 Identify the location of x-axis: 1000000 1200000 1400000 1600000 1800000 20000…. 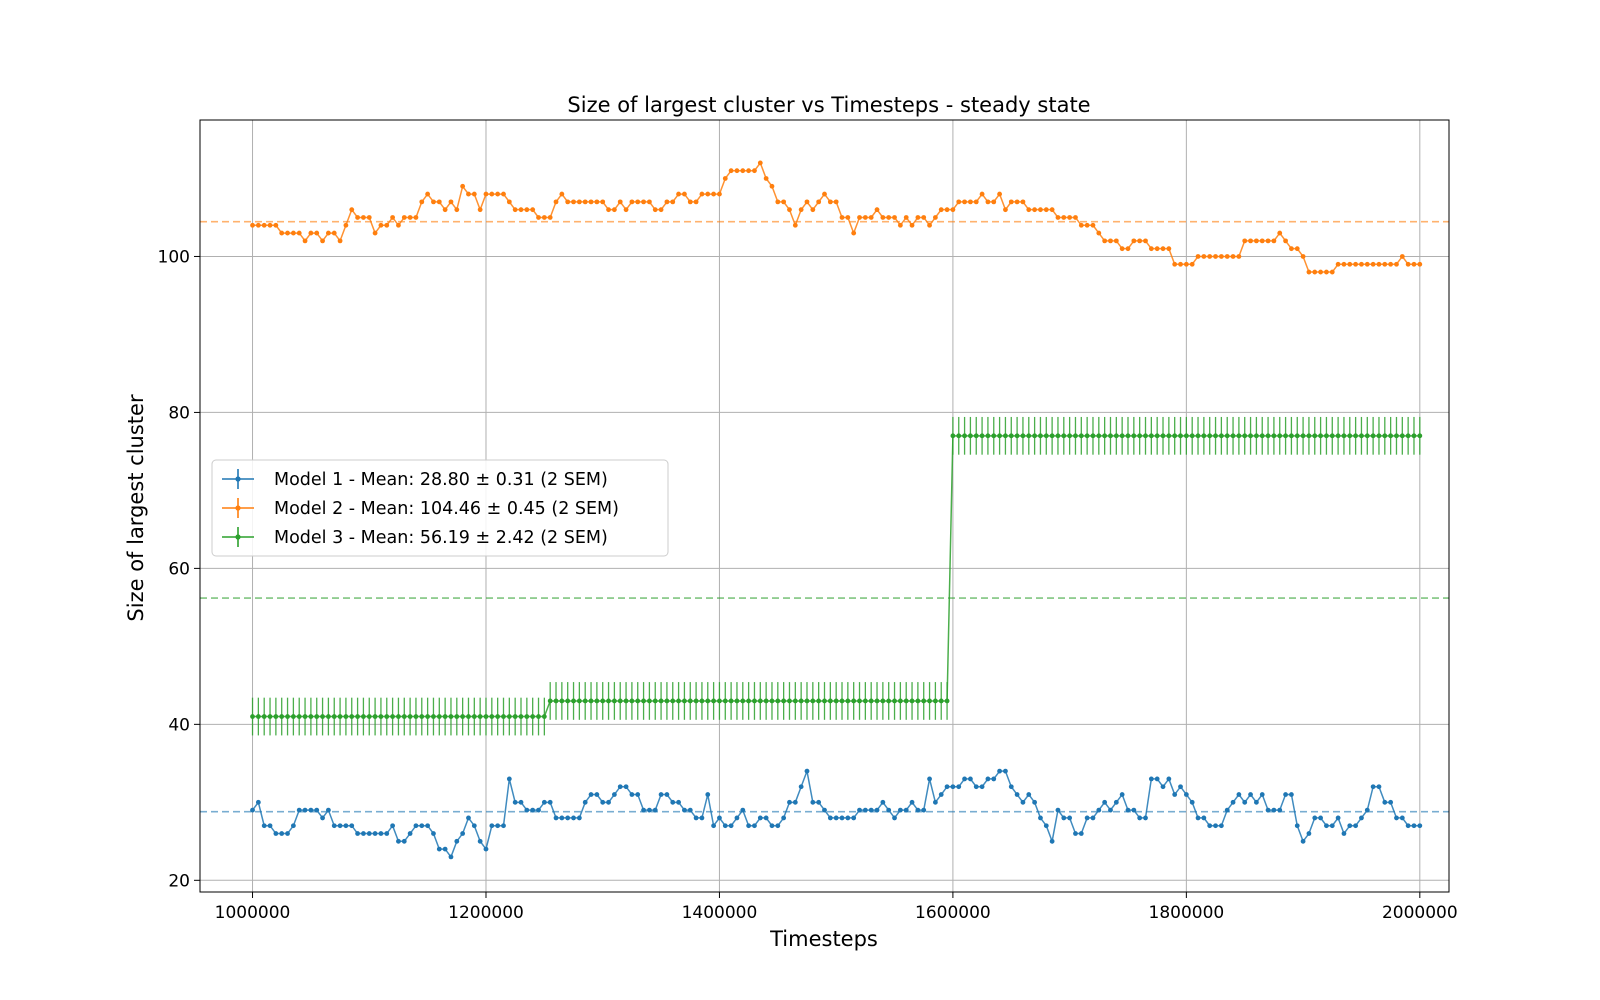
(836, 907).